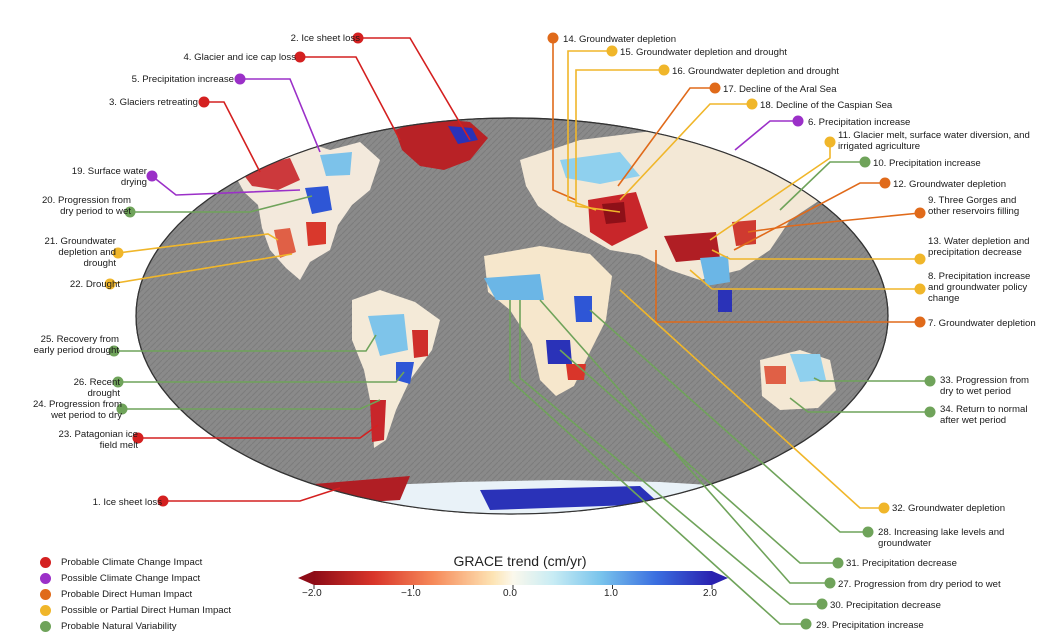 The image size is (1053, 644). I want to click on anomaly-zambezi, so click(559, 352).